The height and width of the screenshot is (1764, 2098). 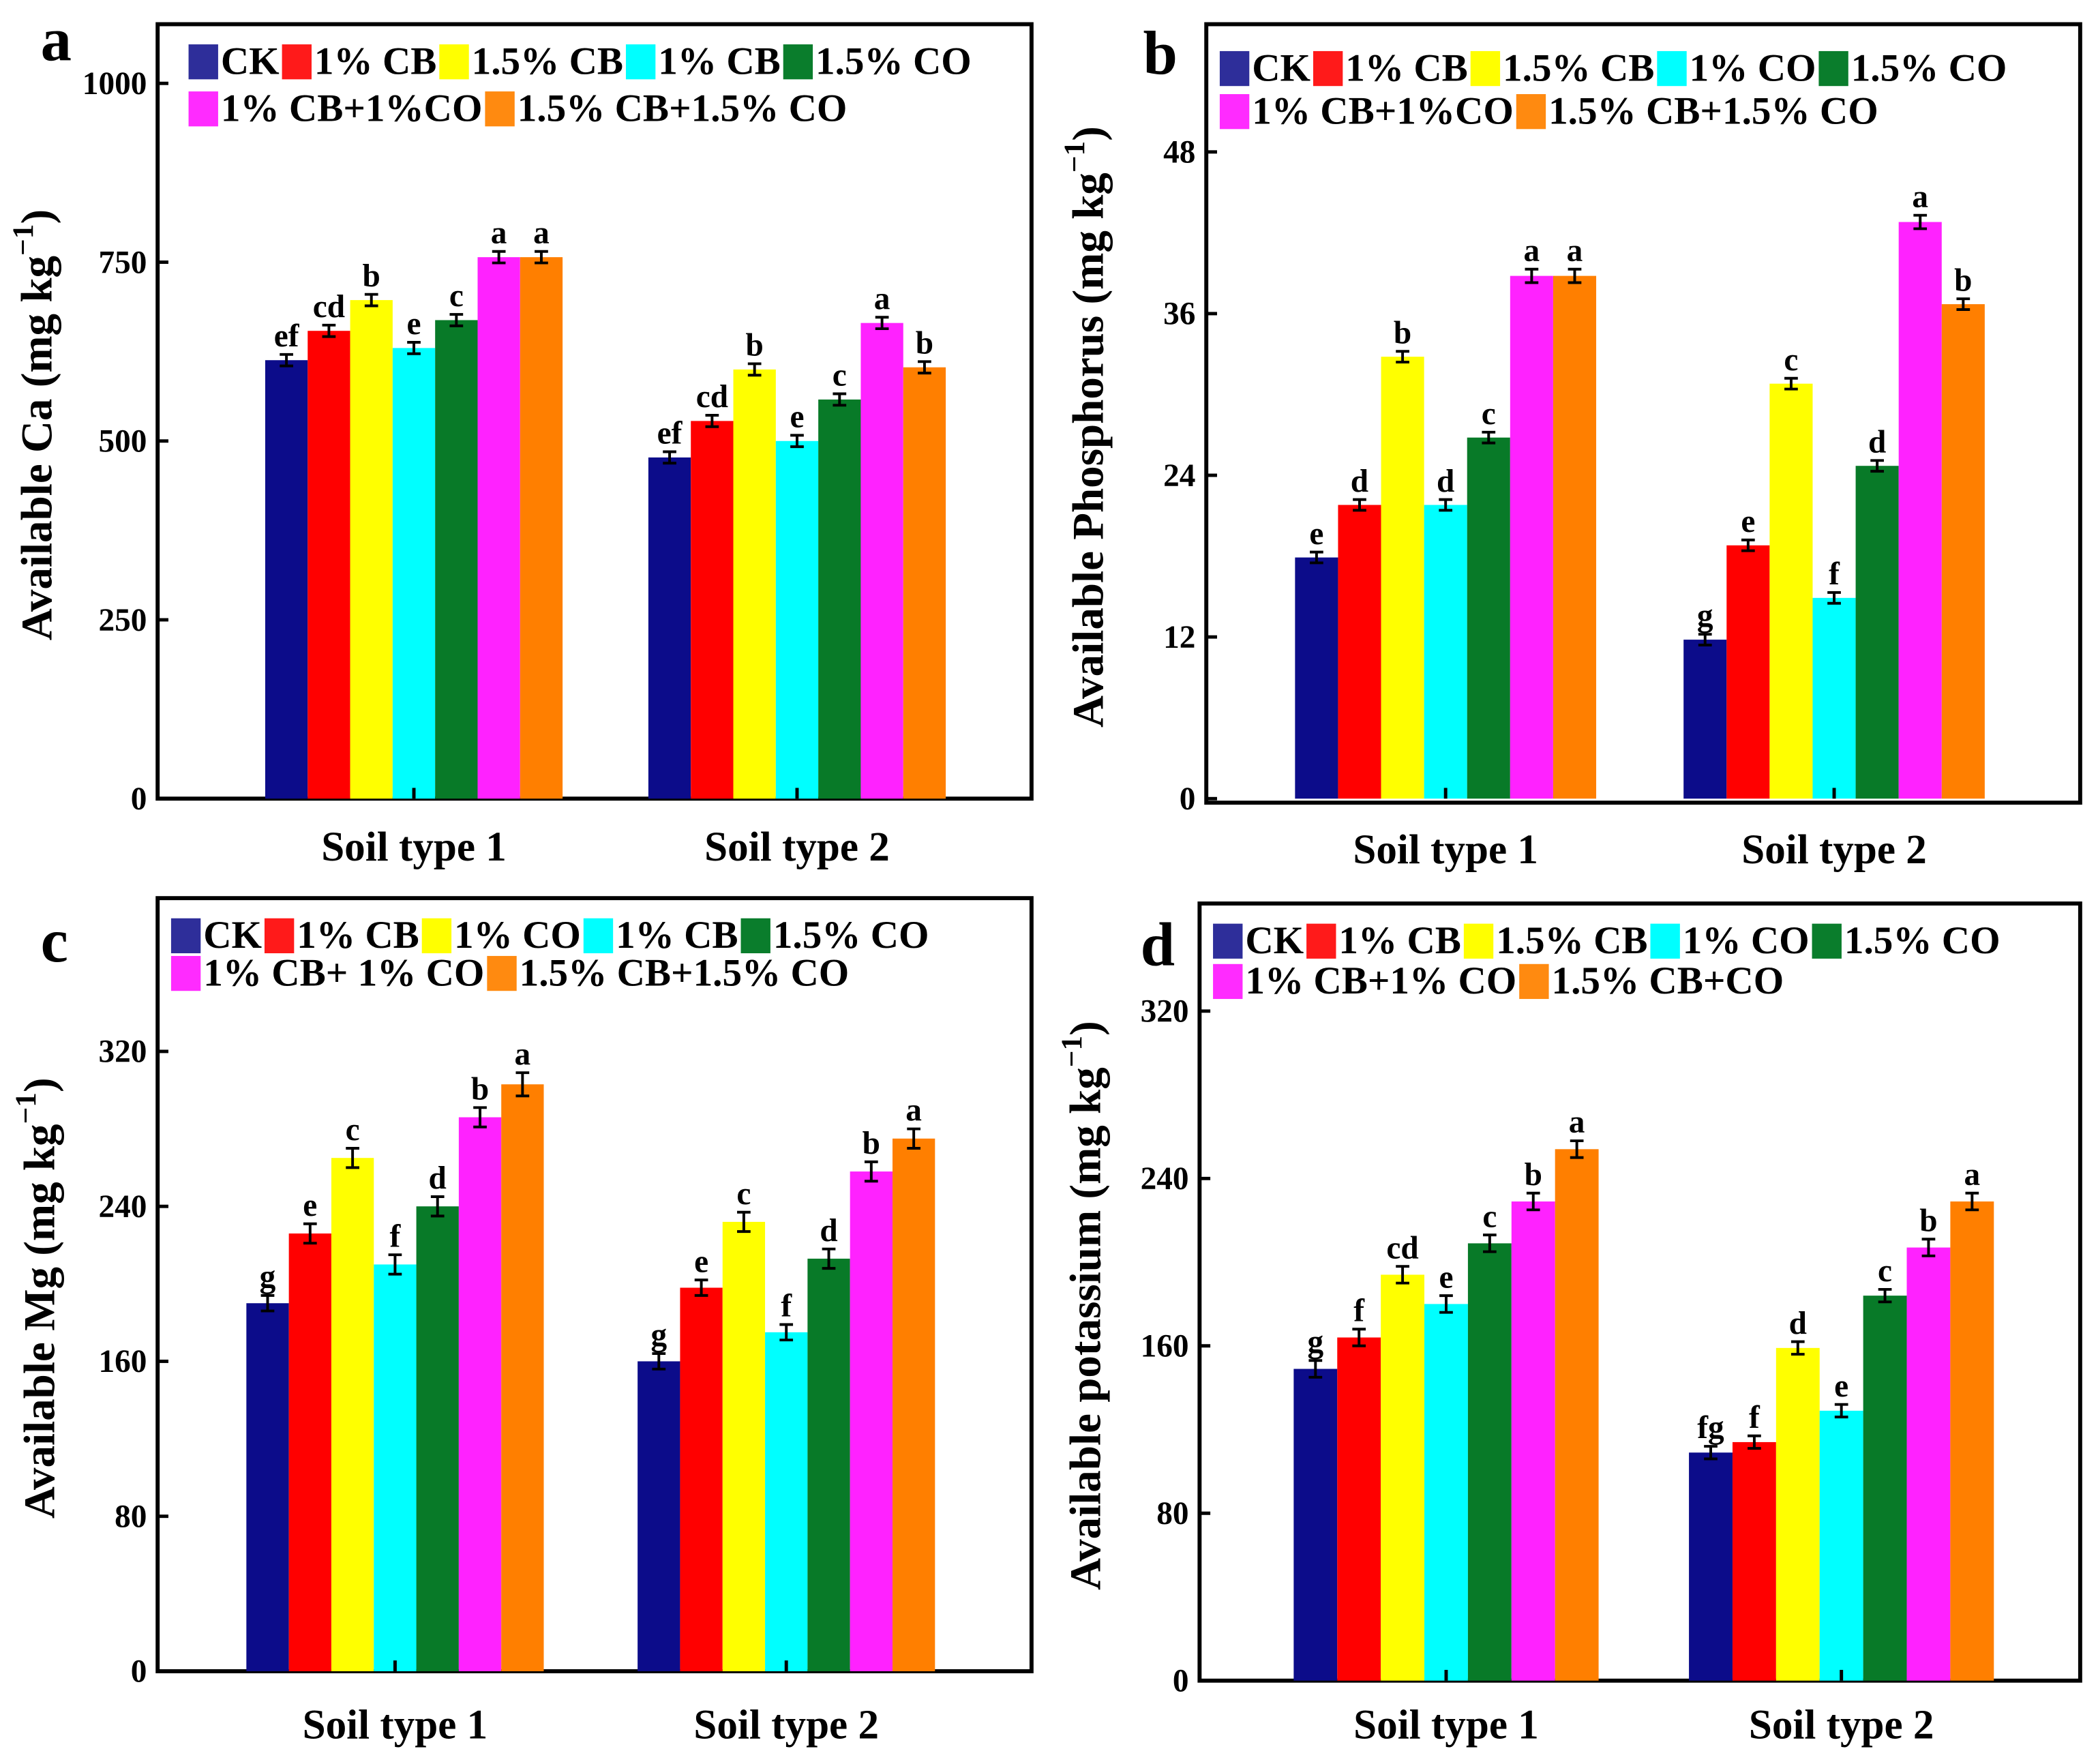 What do you see at coordinates (1161, 52) in the screenshot?
I see `panel-letter: b` at bounding box center [1161, 52].